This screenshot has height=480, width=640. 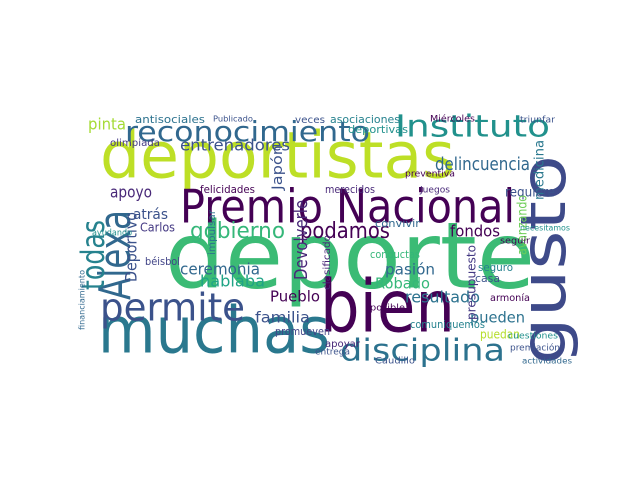 I want to click on word: permite, so click(x=172, y=308).